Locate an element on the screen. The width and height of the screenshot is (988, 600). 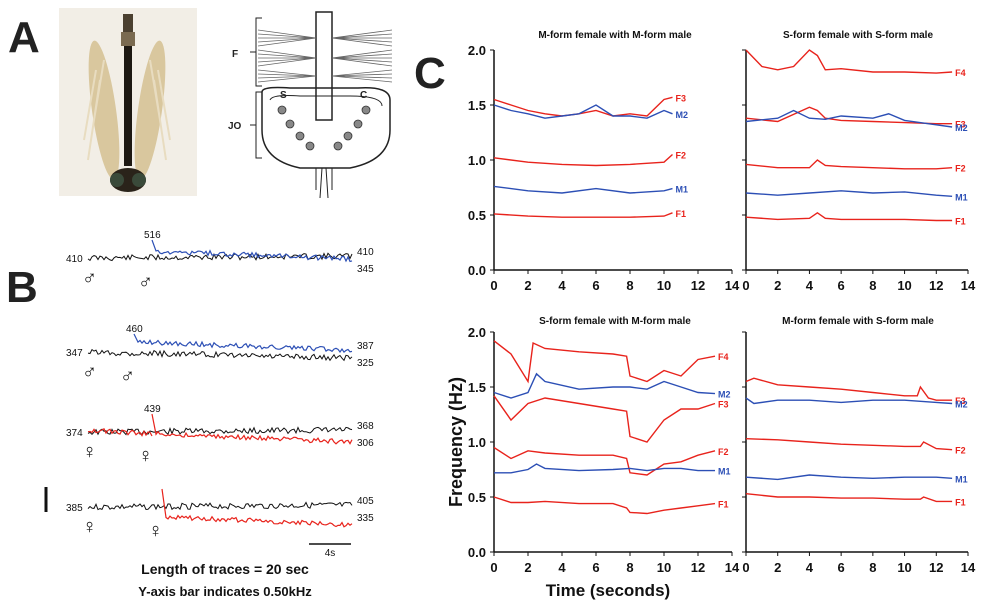
trace-peak-value: 439 is located at coordinates (152, 409).